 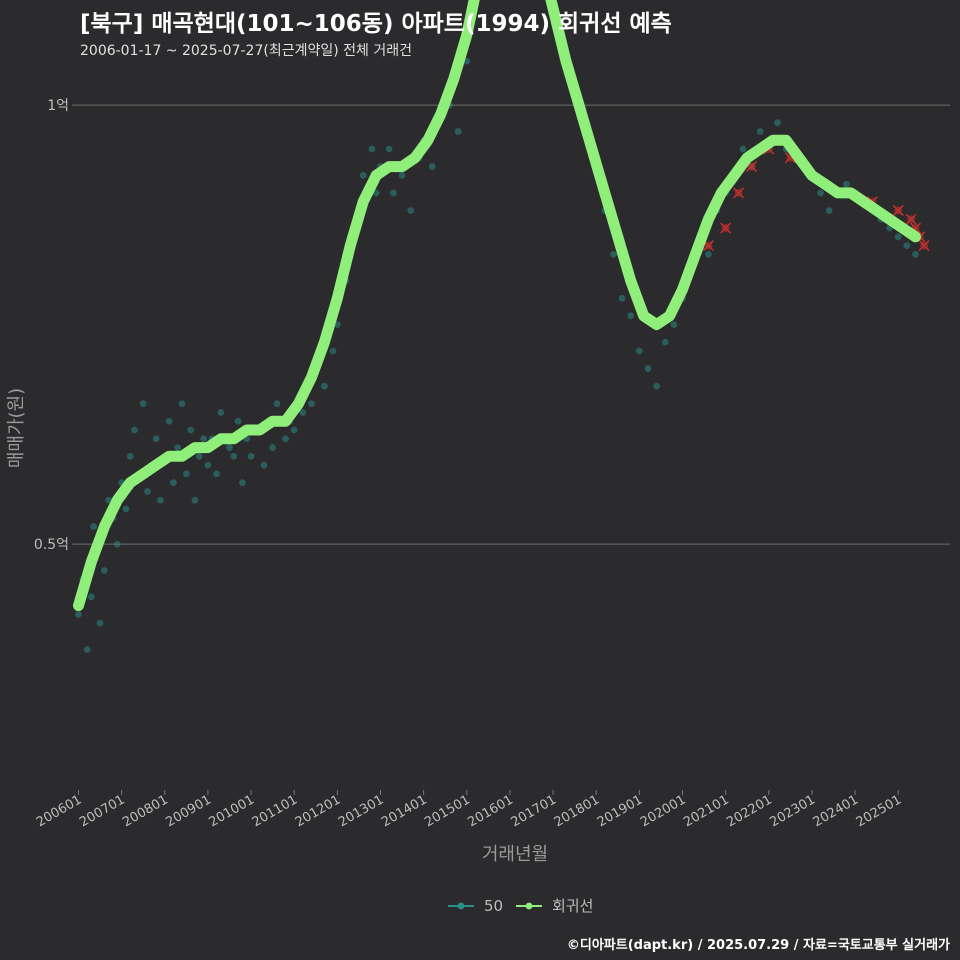 I want to click on cancelled-markers, so click(x=816, y=193).